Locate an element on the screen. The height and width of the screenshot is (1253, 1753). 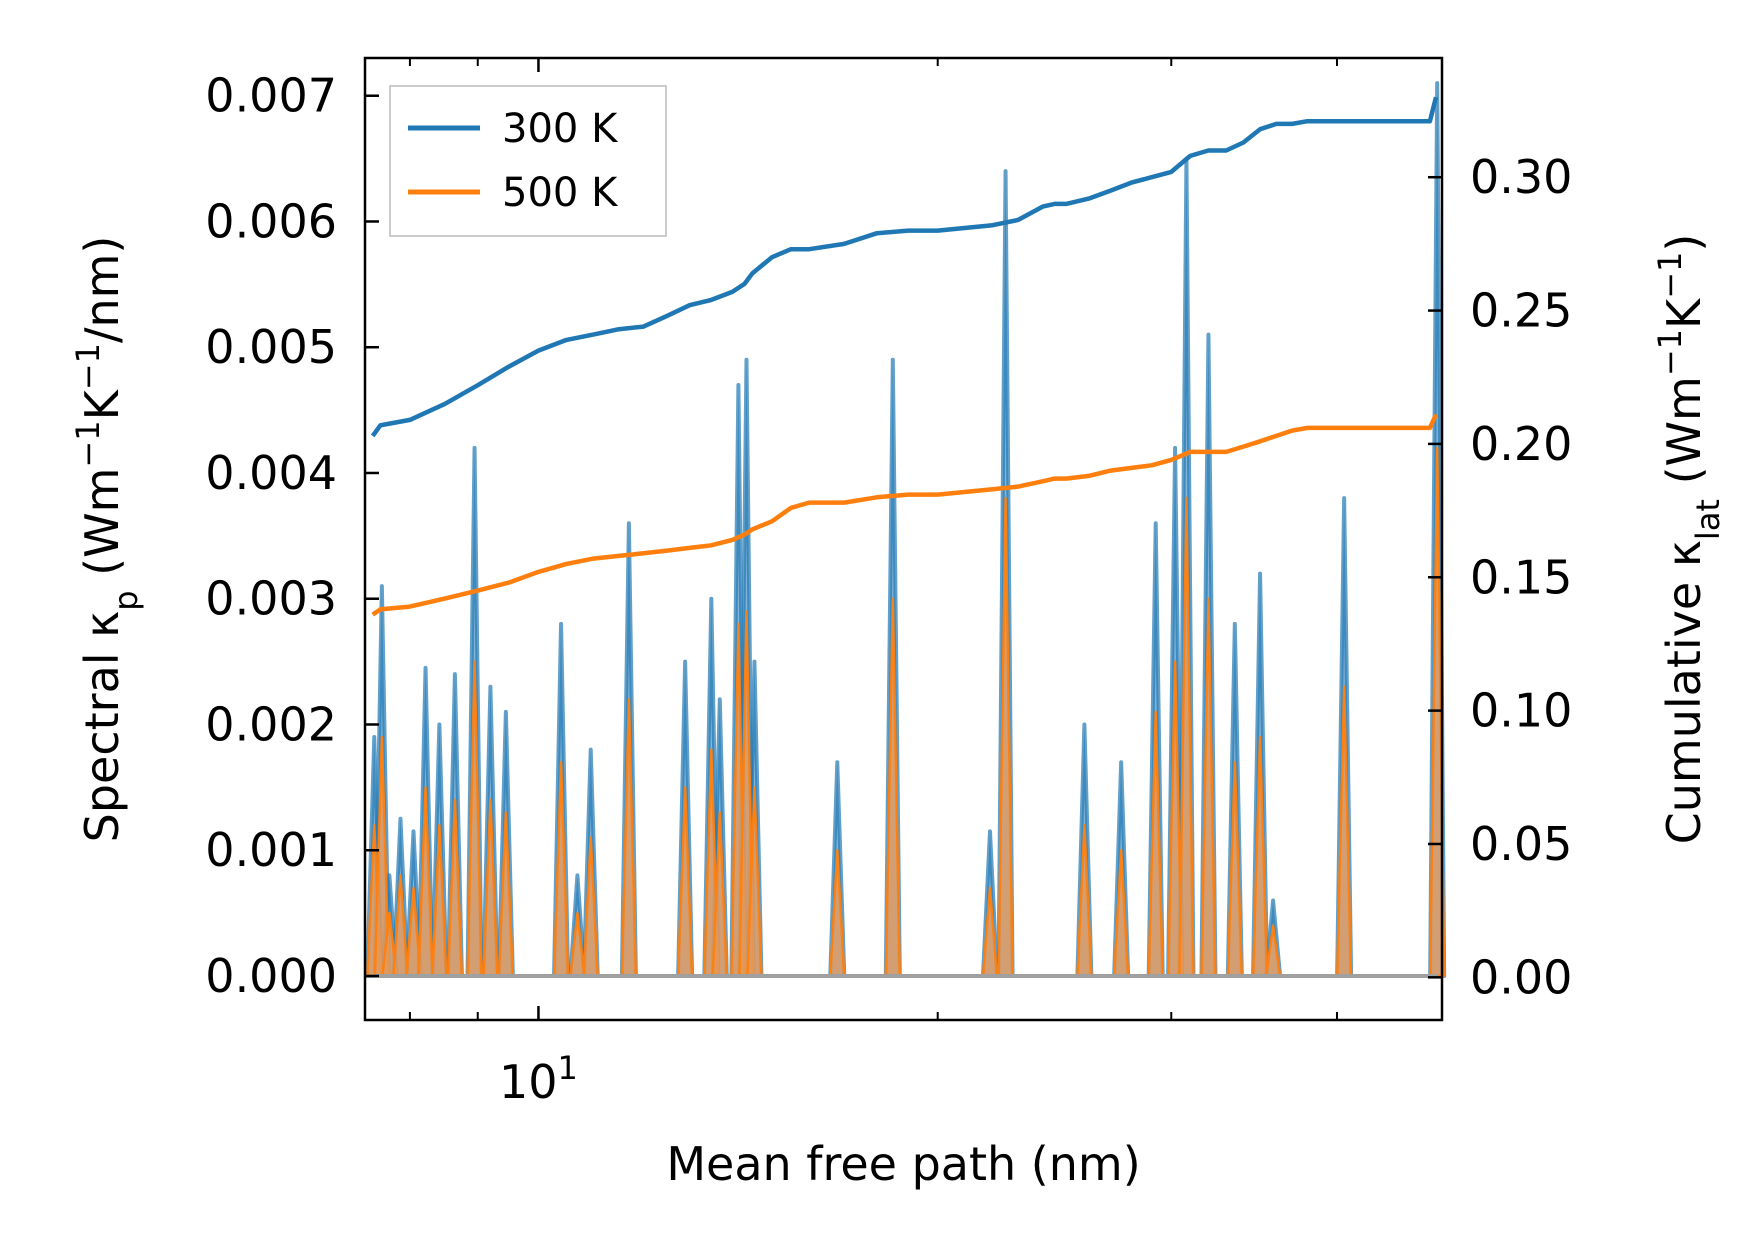
y-right-title-part: ) is located at coordinates (1684, 243).